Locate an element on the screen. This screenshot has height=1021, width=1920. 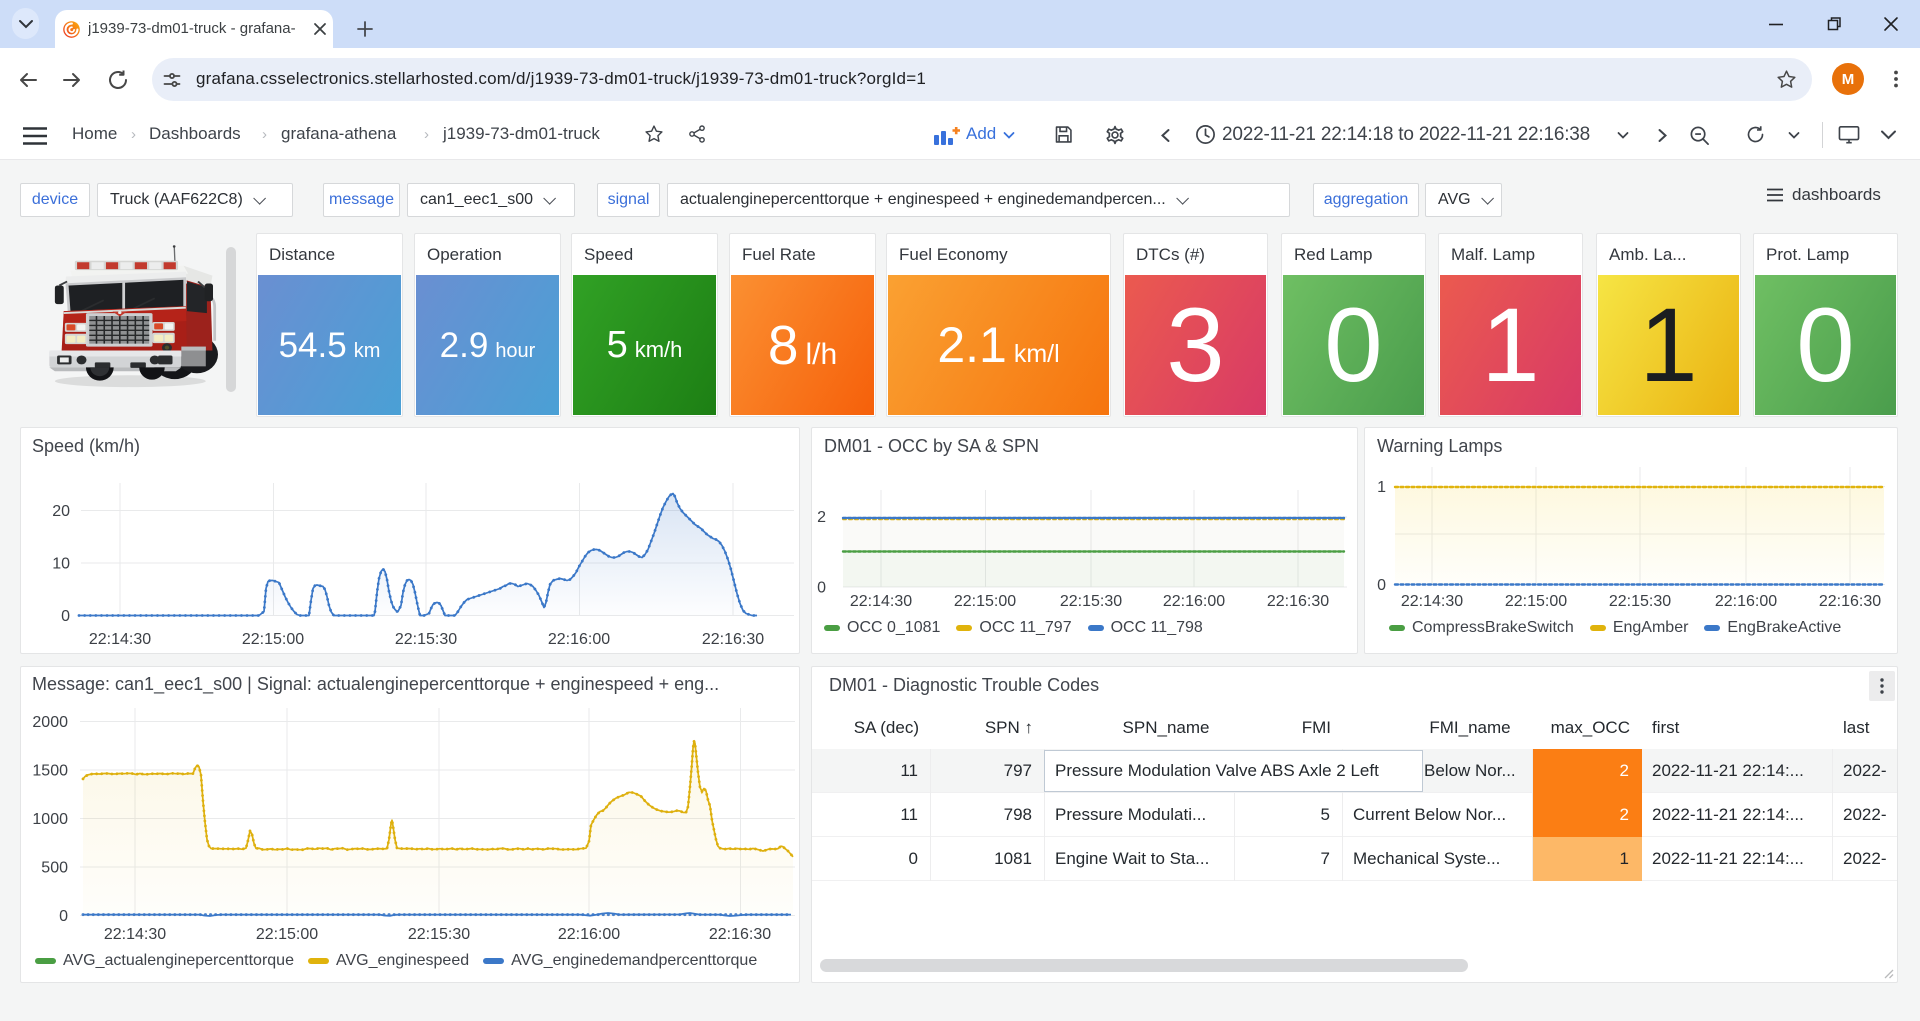
svg-text: 1 is located at coordinates (1381, 487).